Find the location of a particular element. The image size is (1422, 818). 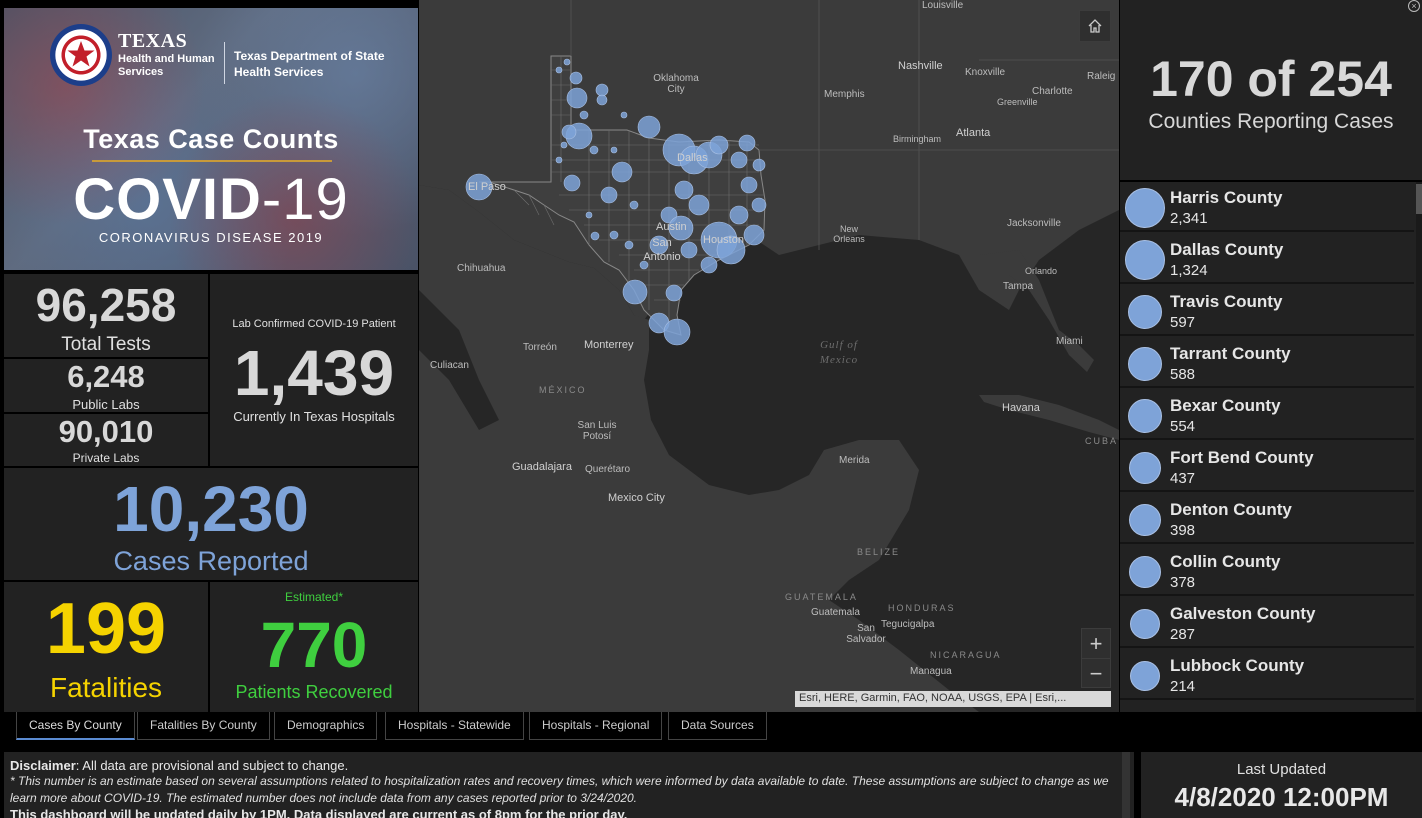

total-tests-panel: 96,258 Total Tests is located at coordinates (106, 315).